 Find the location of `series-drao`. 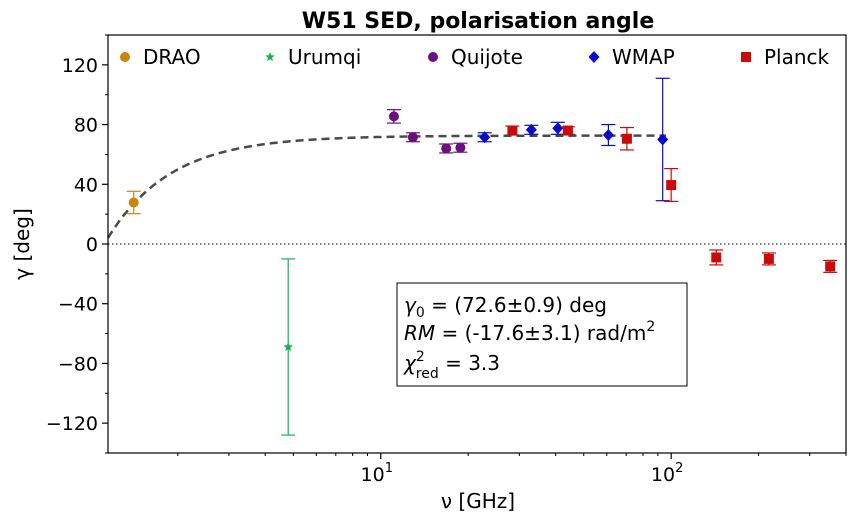

series-drao is located at coordinates (133, 202).